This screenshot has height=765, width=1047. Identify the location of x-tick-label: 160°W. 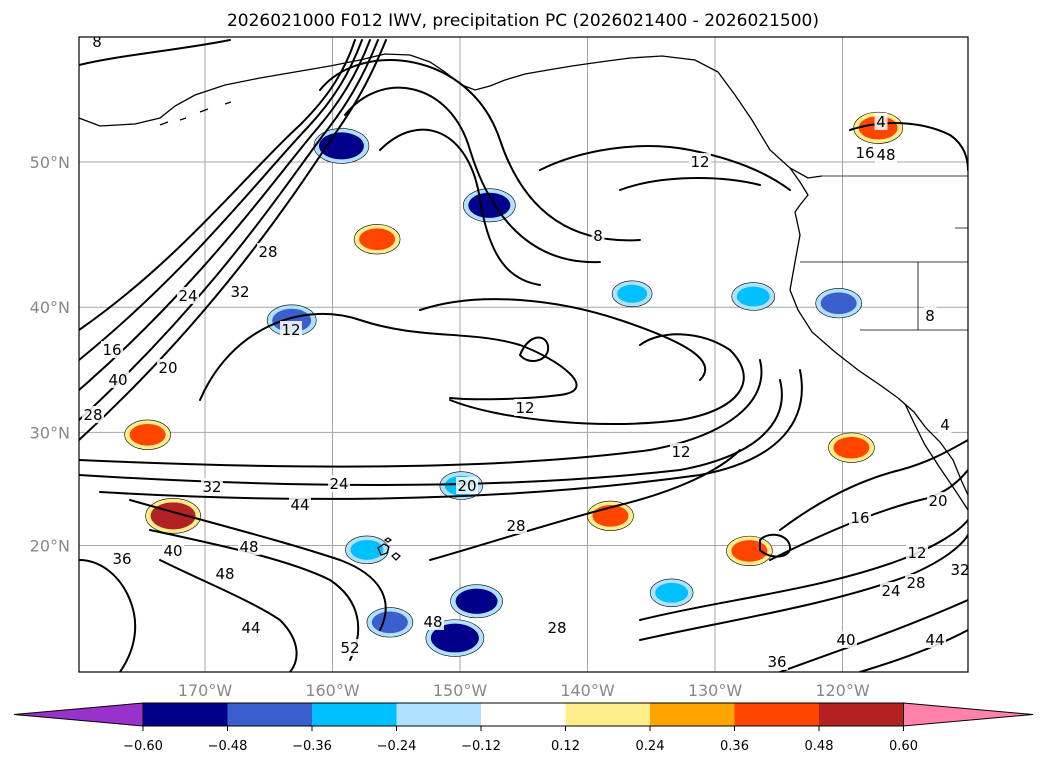
(332, 690).